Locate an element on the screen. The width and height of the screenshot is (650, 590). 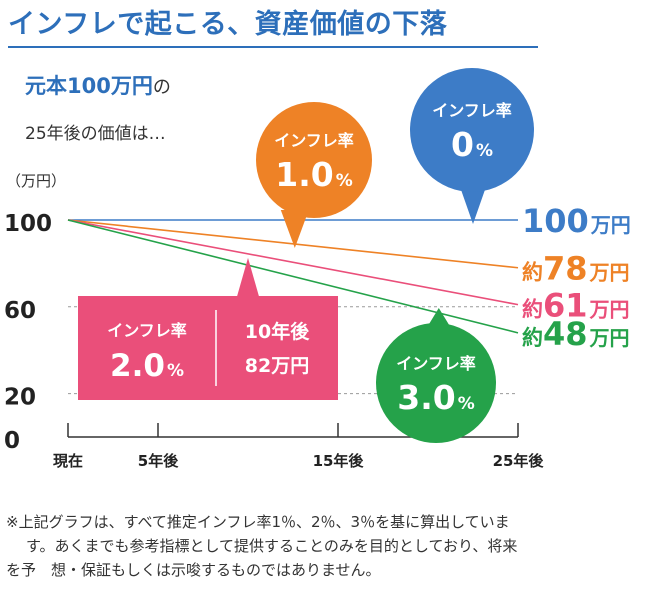
inflation-callout-3.0: インフレ率 3.0% is located at coordinates (436, 375).